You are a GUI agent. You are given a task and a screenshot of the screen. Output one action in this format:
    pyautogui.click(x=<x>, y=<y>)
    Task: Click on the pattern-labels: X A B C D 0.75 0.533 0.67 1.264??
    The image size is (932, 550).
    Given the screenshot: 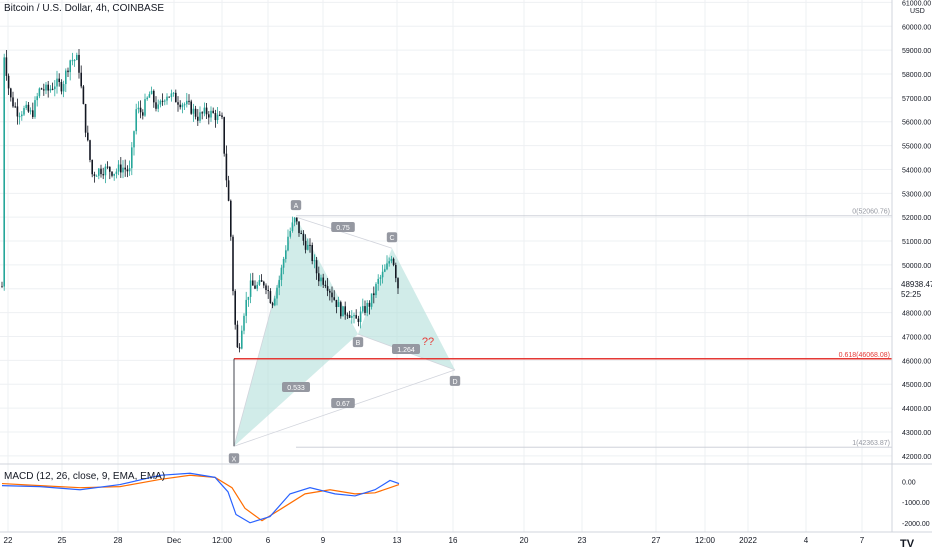 What is the action you would take?
    pyautogui.click(x=344, y=332)
    